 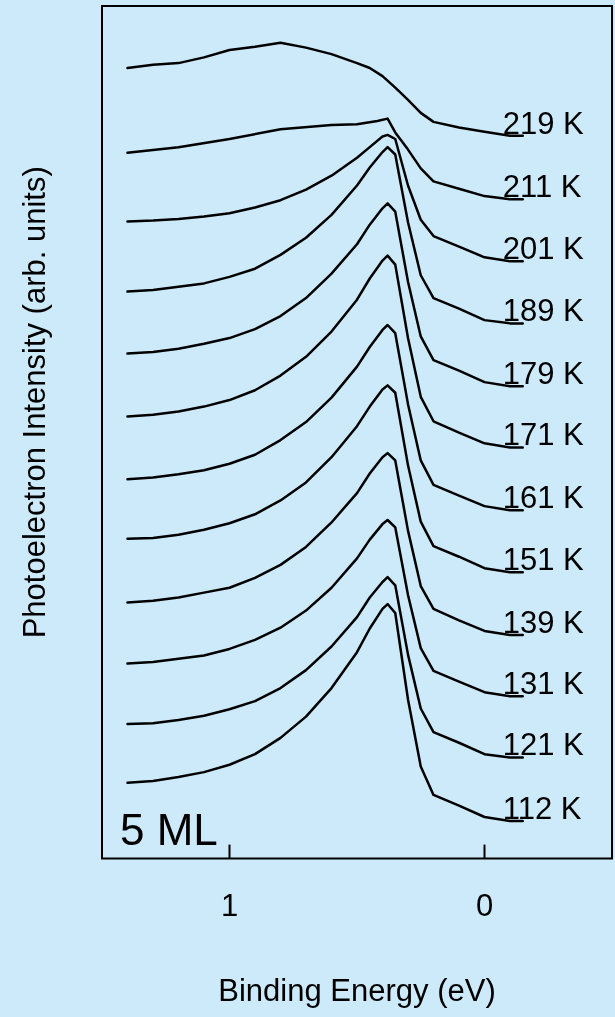 What do you see at coordinates (34, 402) in the screenshot?
I see `y-axis-title: Photoelectron Intensity (arb. units)` at bounding box center [34, 402].